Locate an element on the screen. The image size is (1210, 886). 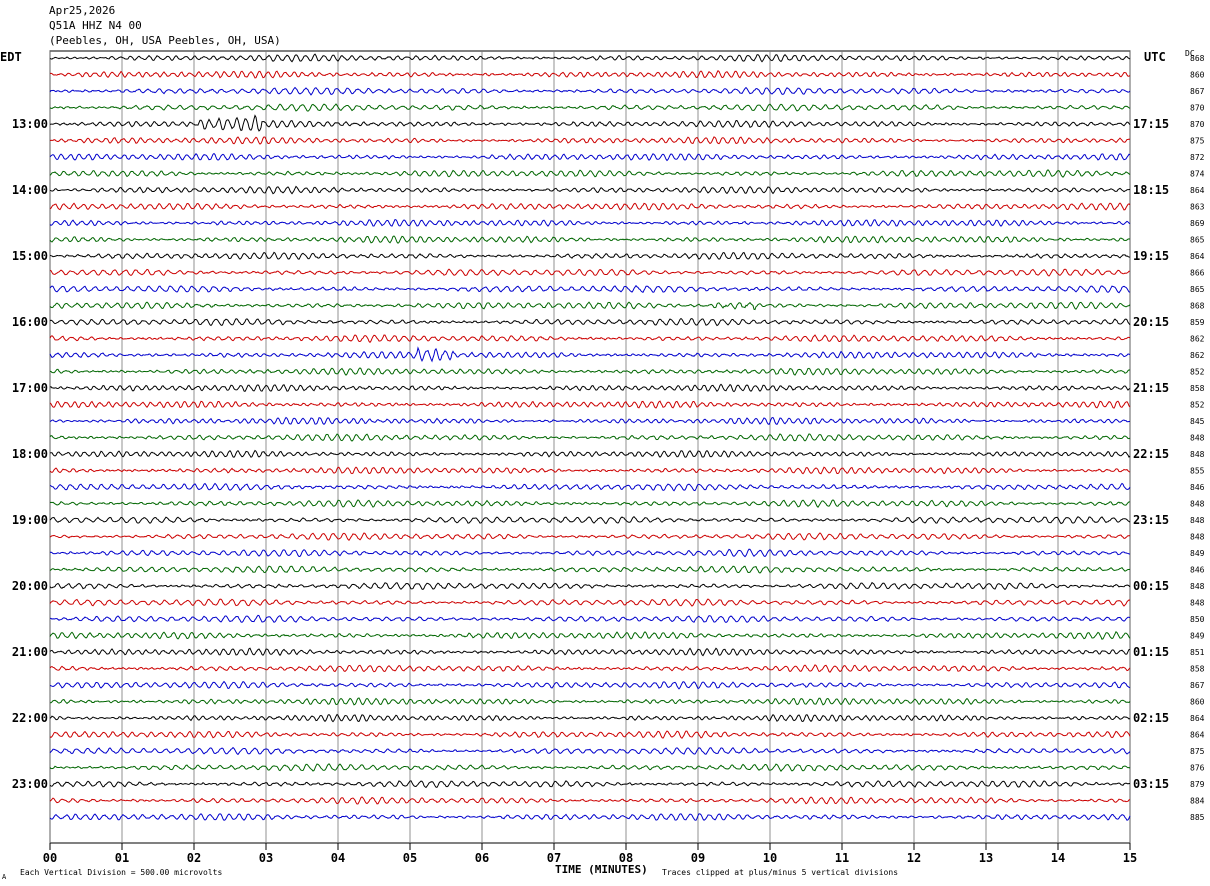
x-tick-label: 11 is located at coordinates (842, 858).